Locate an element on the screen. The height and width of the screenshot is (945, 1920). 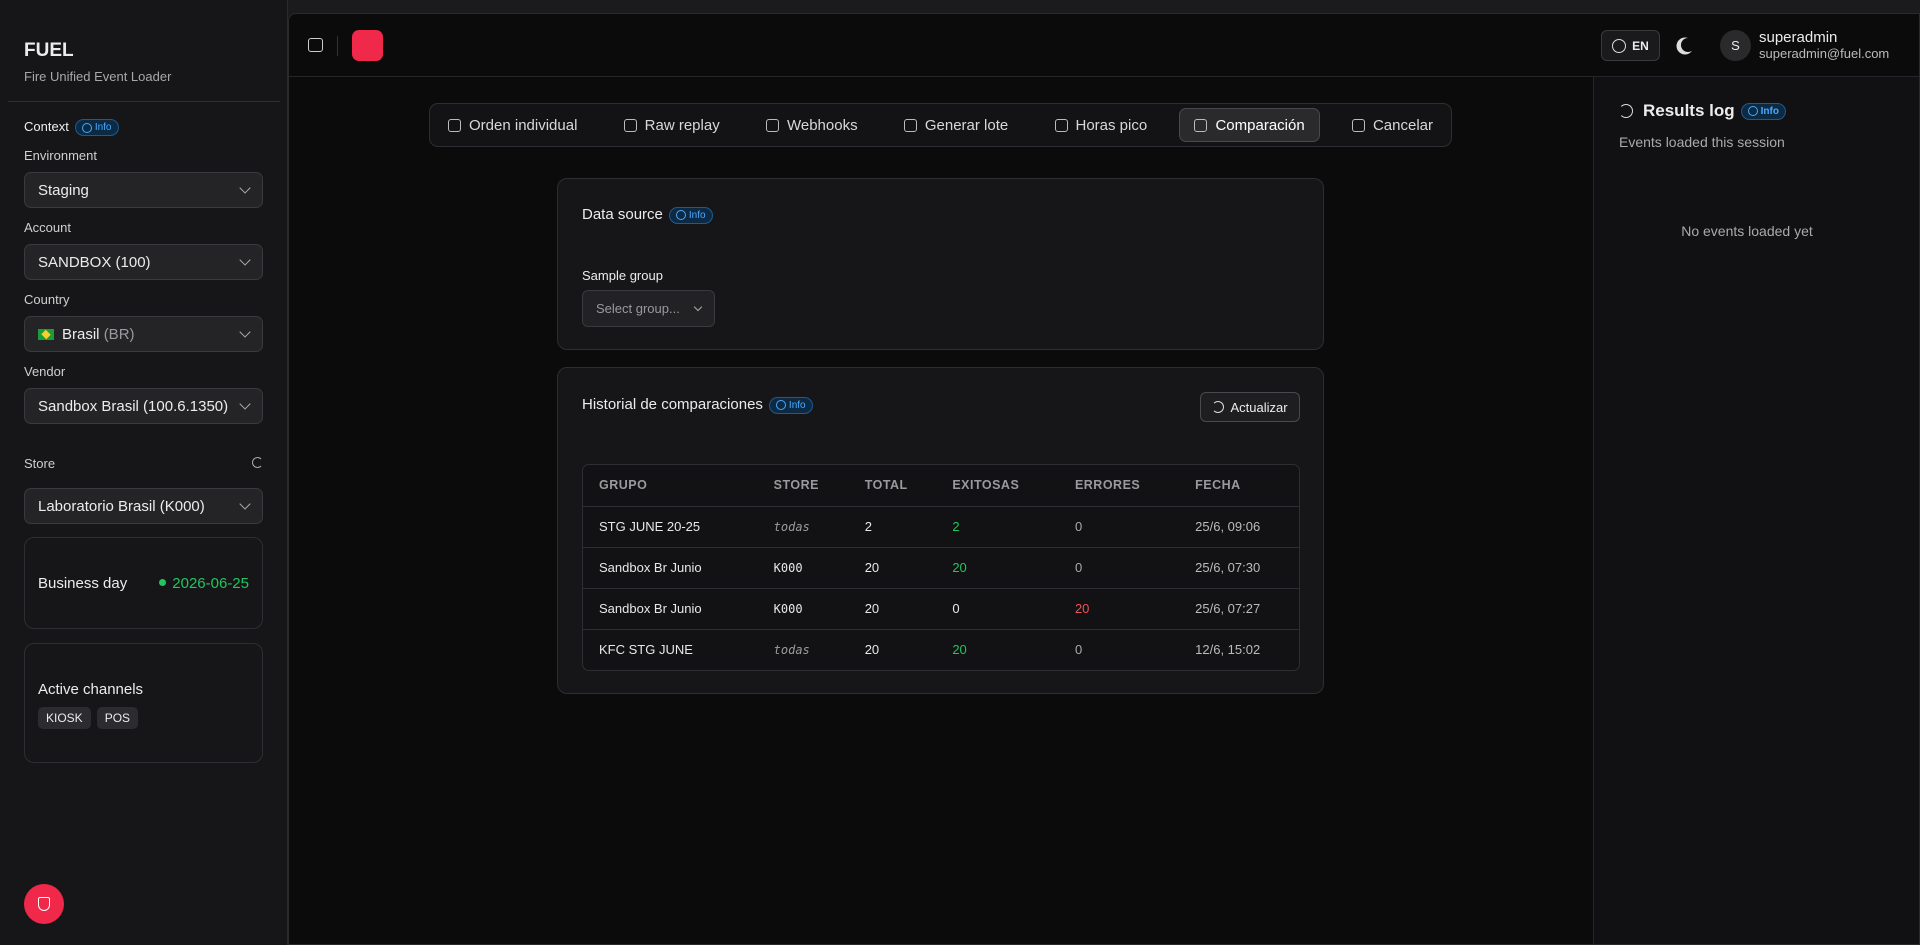
column-header: FECHA is located at coordinates (1239, 486).